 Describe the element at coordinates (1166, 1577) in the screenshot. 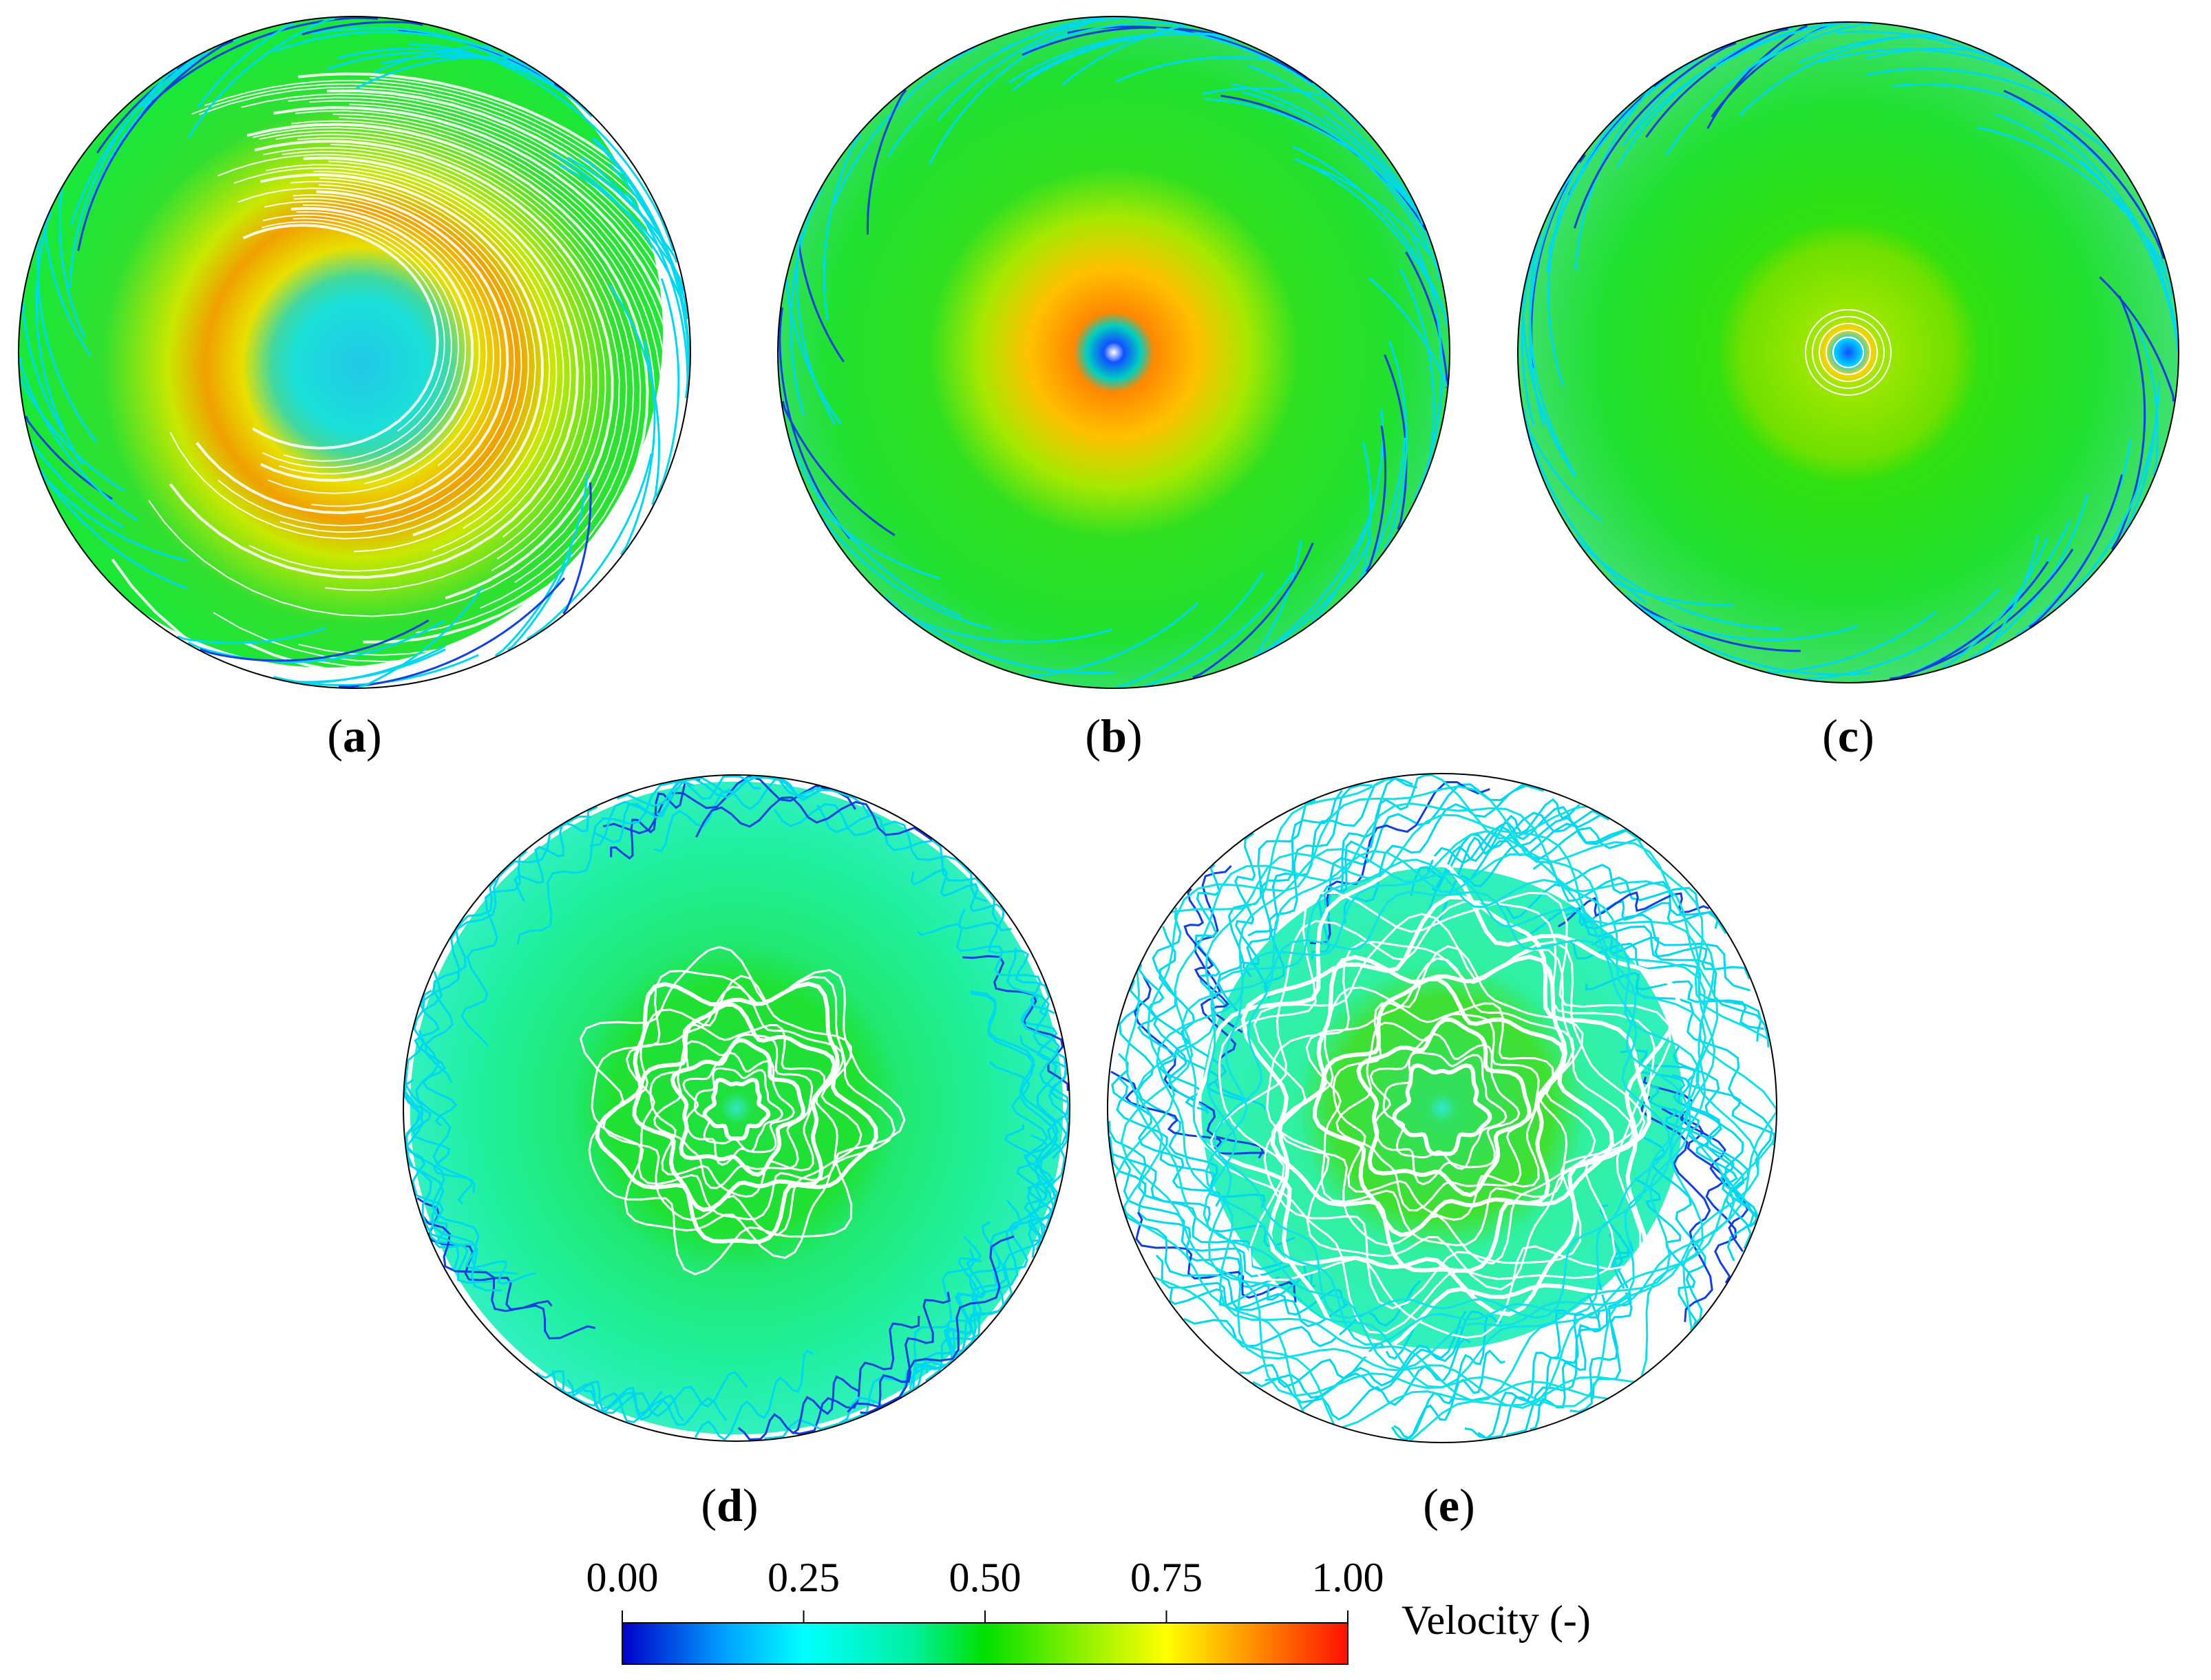

I see `colorbar-tick-label: 0.75` at that location.